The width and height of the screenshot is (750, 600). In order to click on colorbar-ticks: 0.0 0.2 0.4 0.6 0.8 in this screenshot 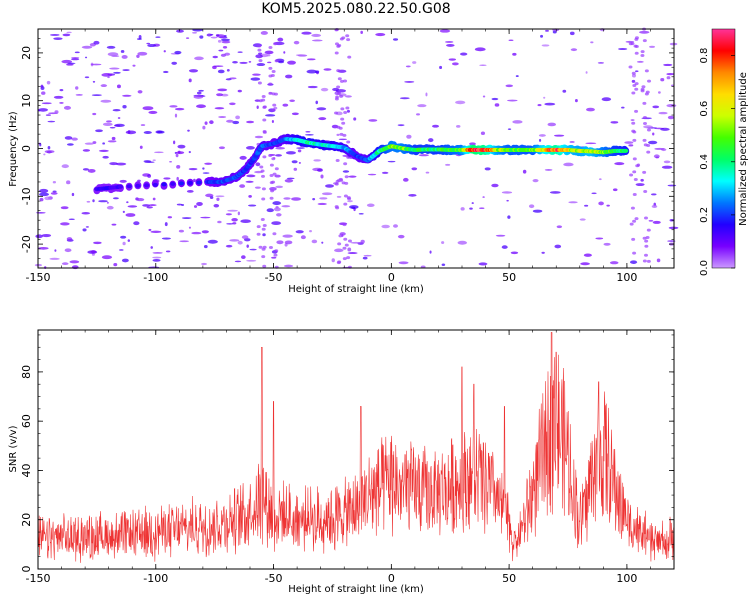, I will do `click(717, 162)`.